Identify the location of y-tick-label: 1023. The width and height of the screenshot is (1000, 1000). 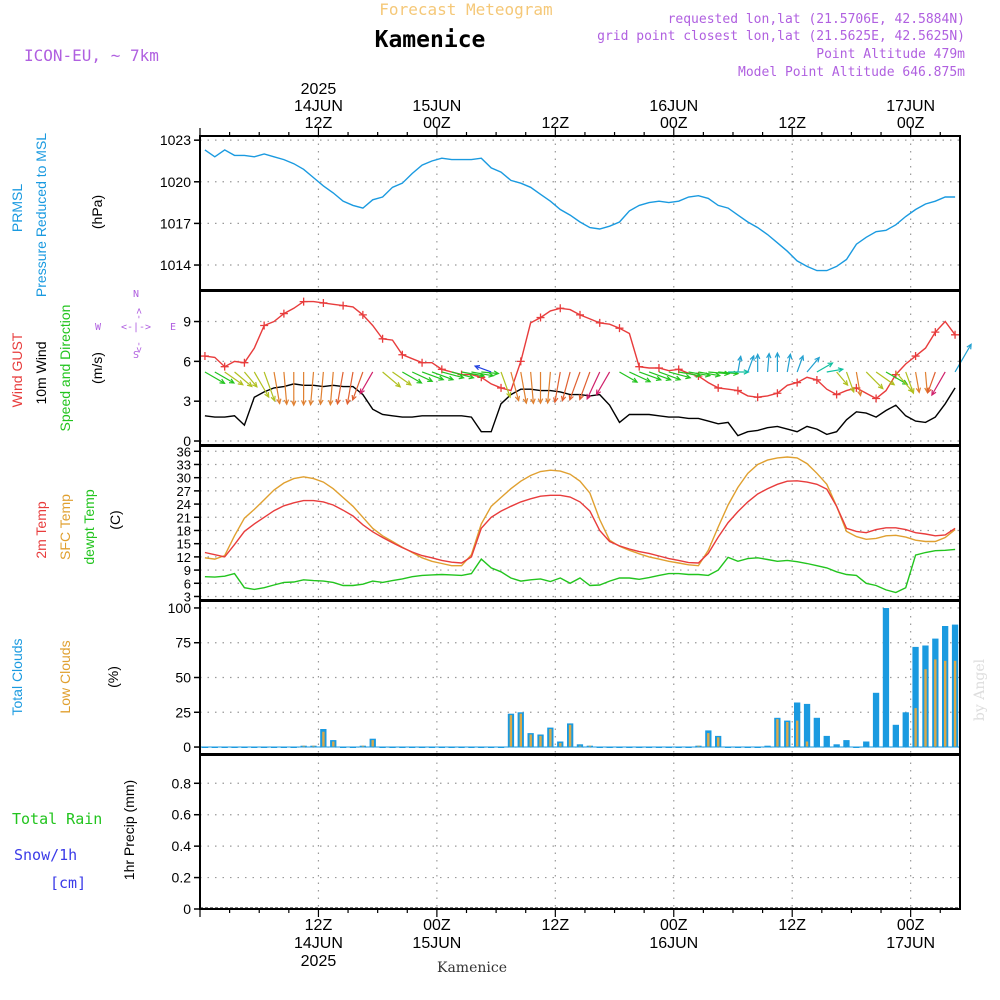
(175, 140).